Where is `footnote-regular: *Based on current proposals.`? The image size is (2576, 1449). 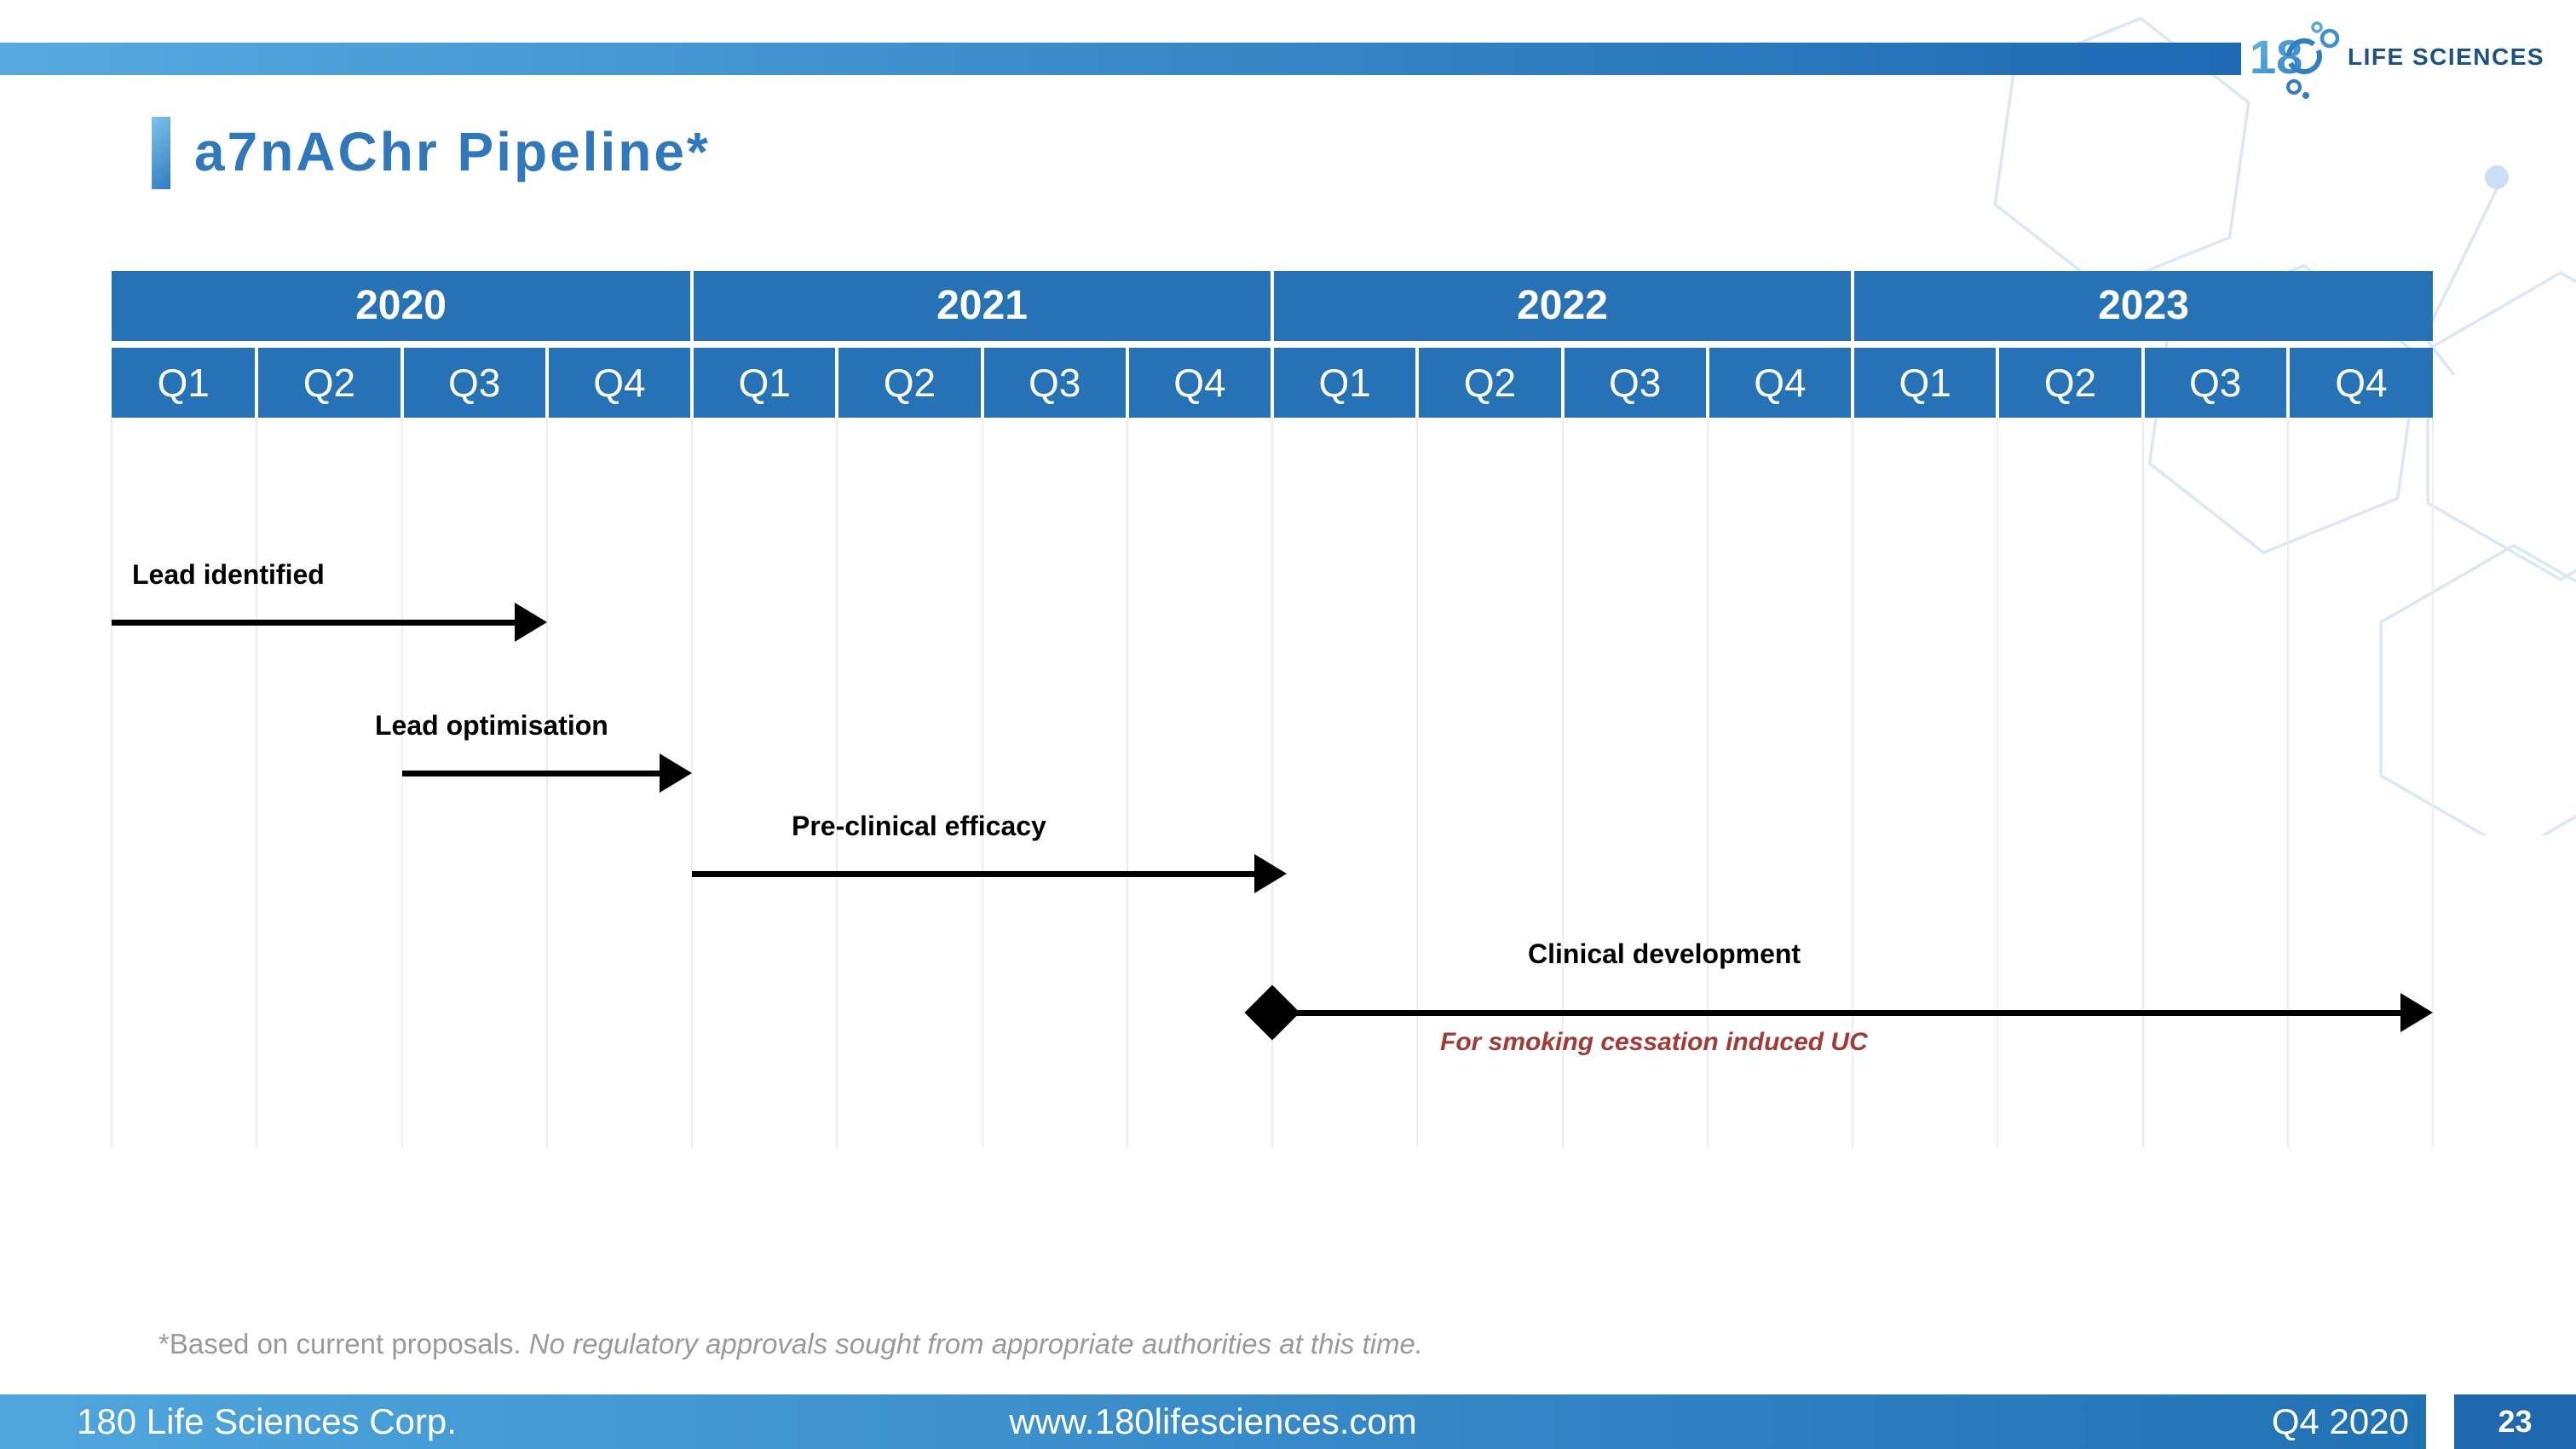
footnote-regular: *Based on current proposals. is located at coordinates (343, 1344).